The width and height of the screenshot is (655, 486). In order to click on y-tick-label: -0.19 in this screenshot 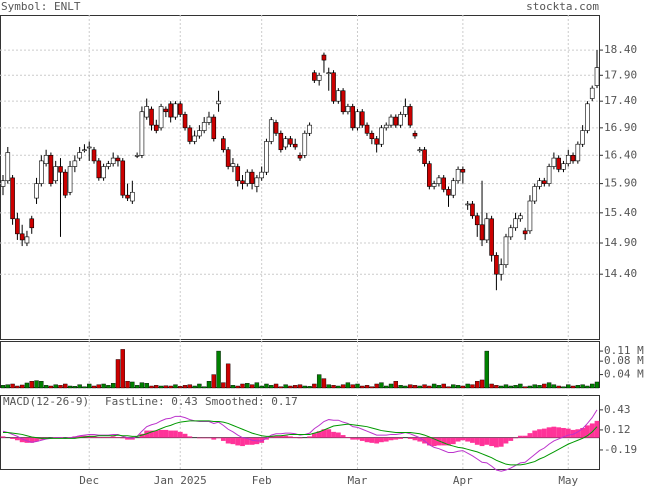, I will do `click(620, 449)`.